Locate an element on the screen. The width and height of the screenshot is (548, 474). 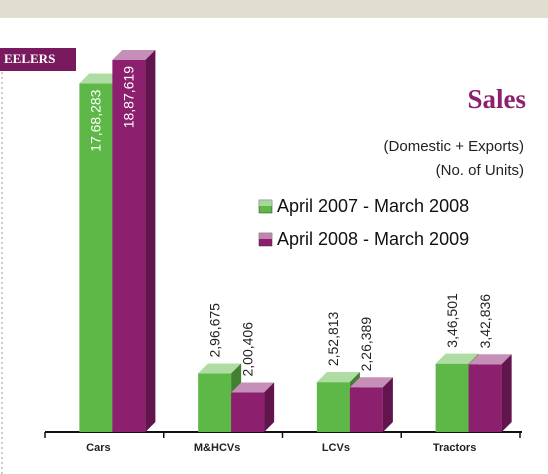
legend-label: April 2008 - March 2009 is located at coordinates (373, 239).